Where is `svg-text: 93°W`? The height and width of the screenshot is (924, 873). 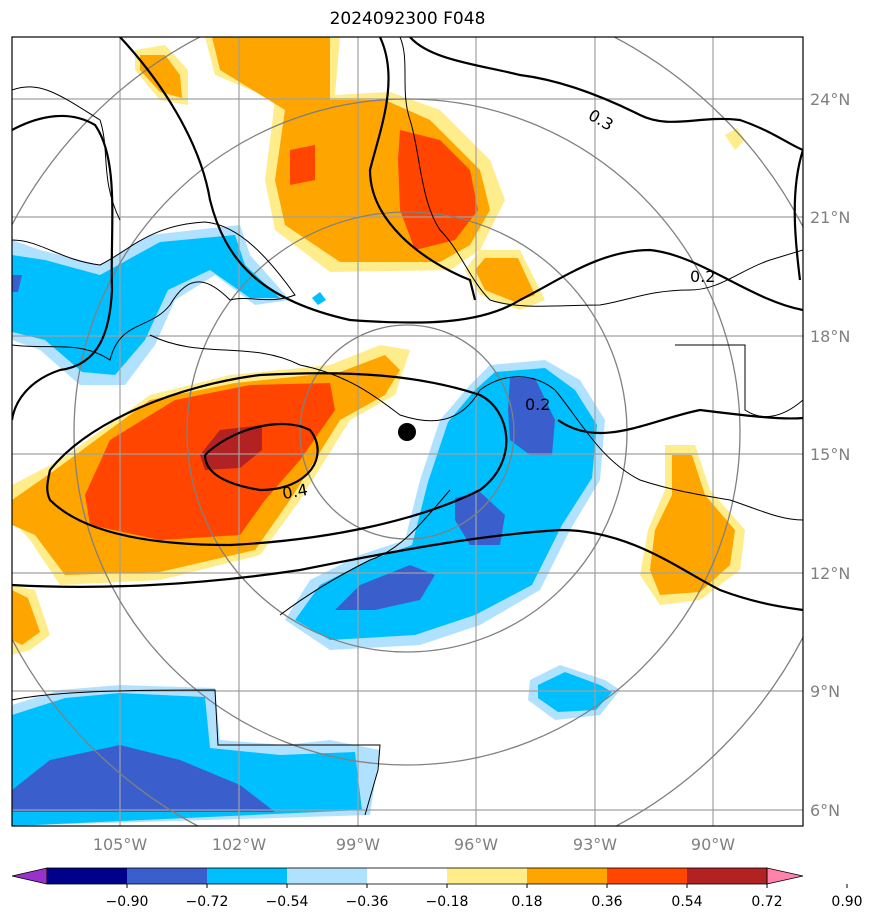 svg-text: 93°W is located at coordinates (595, 844).